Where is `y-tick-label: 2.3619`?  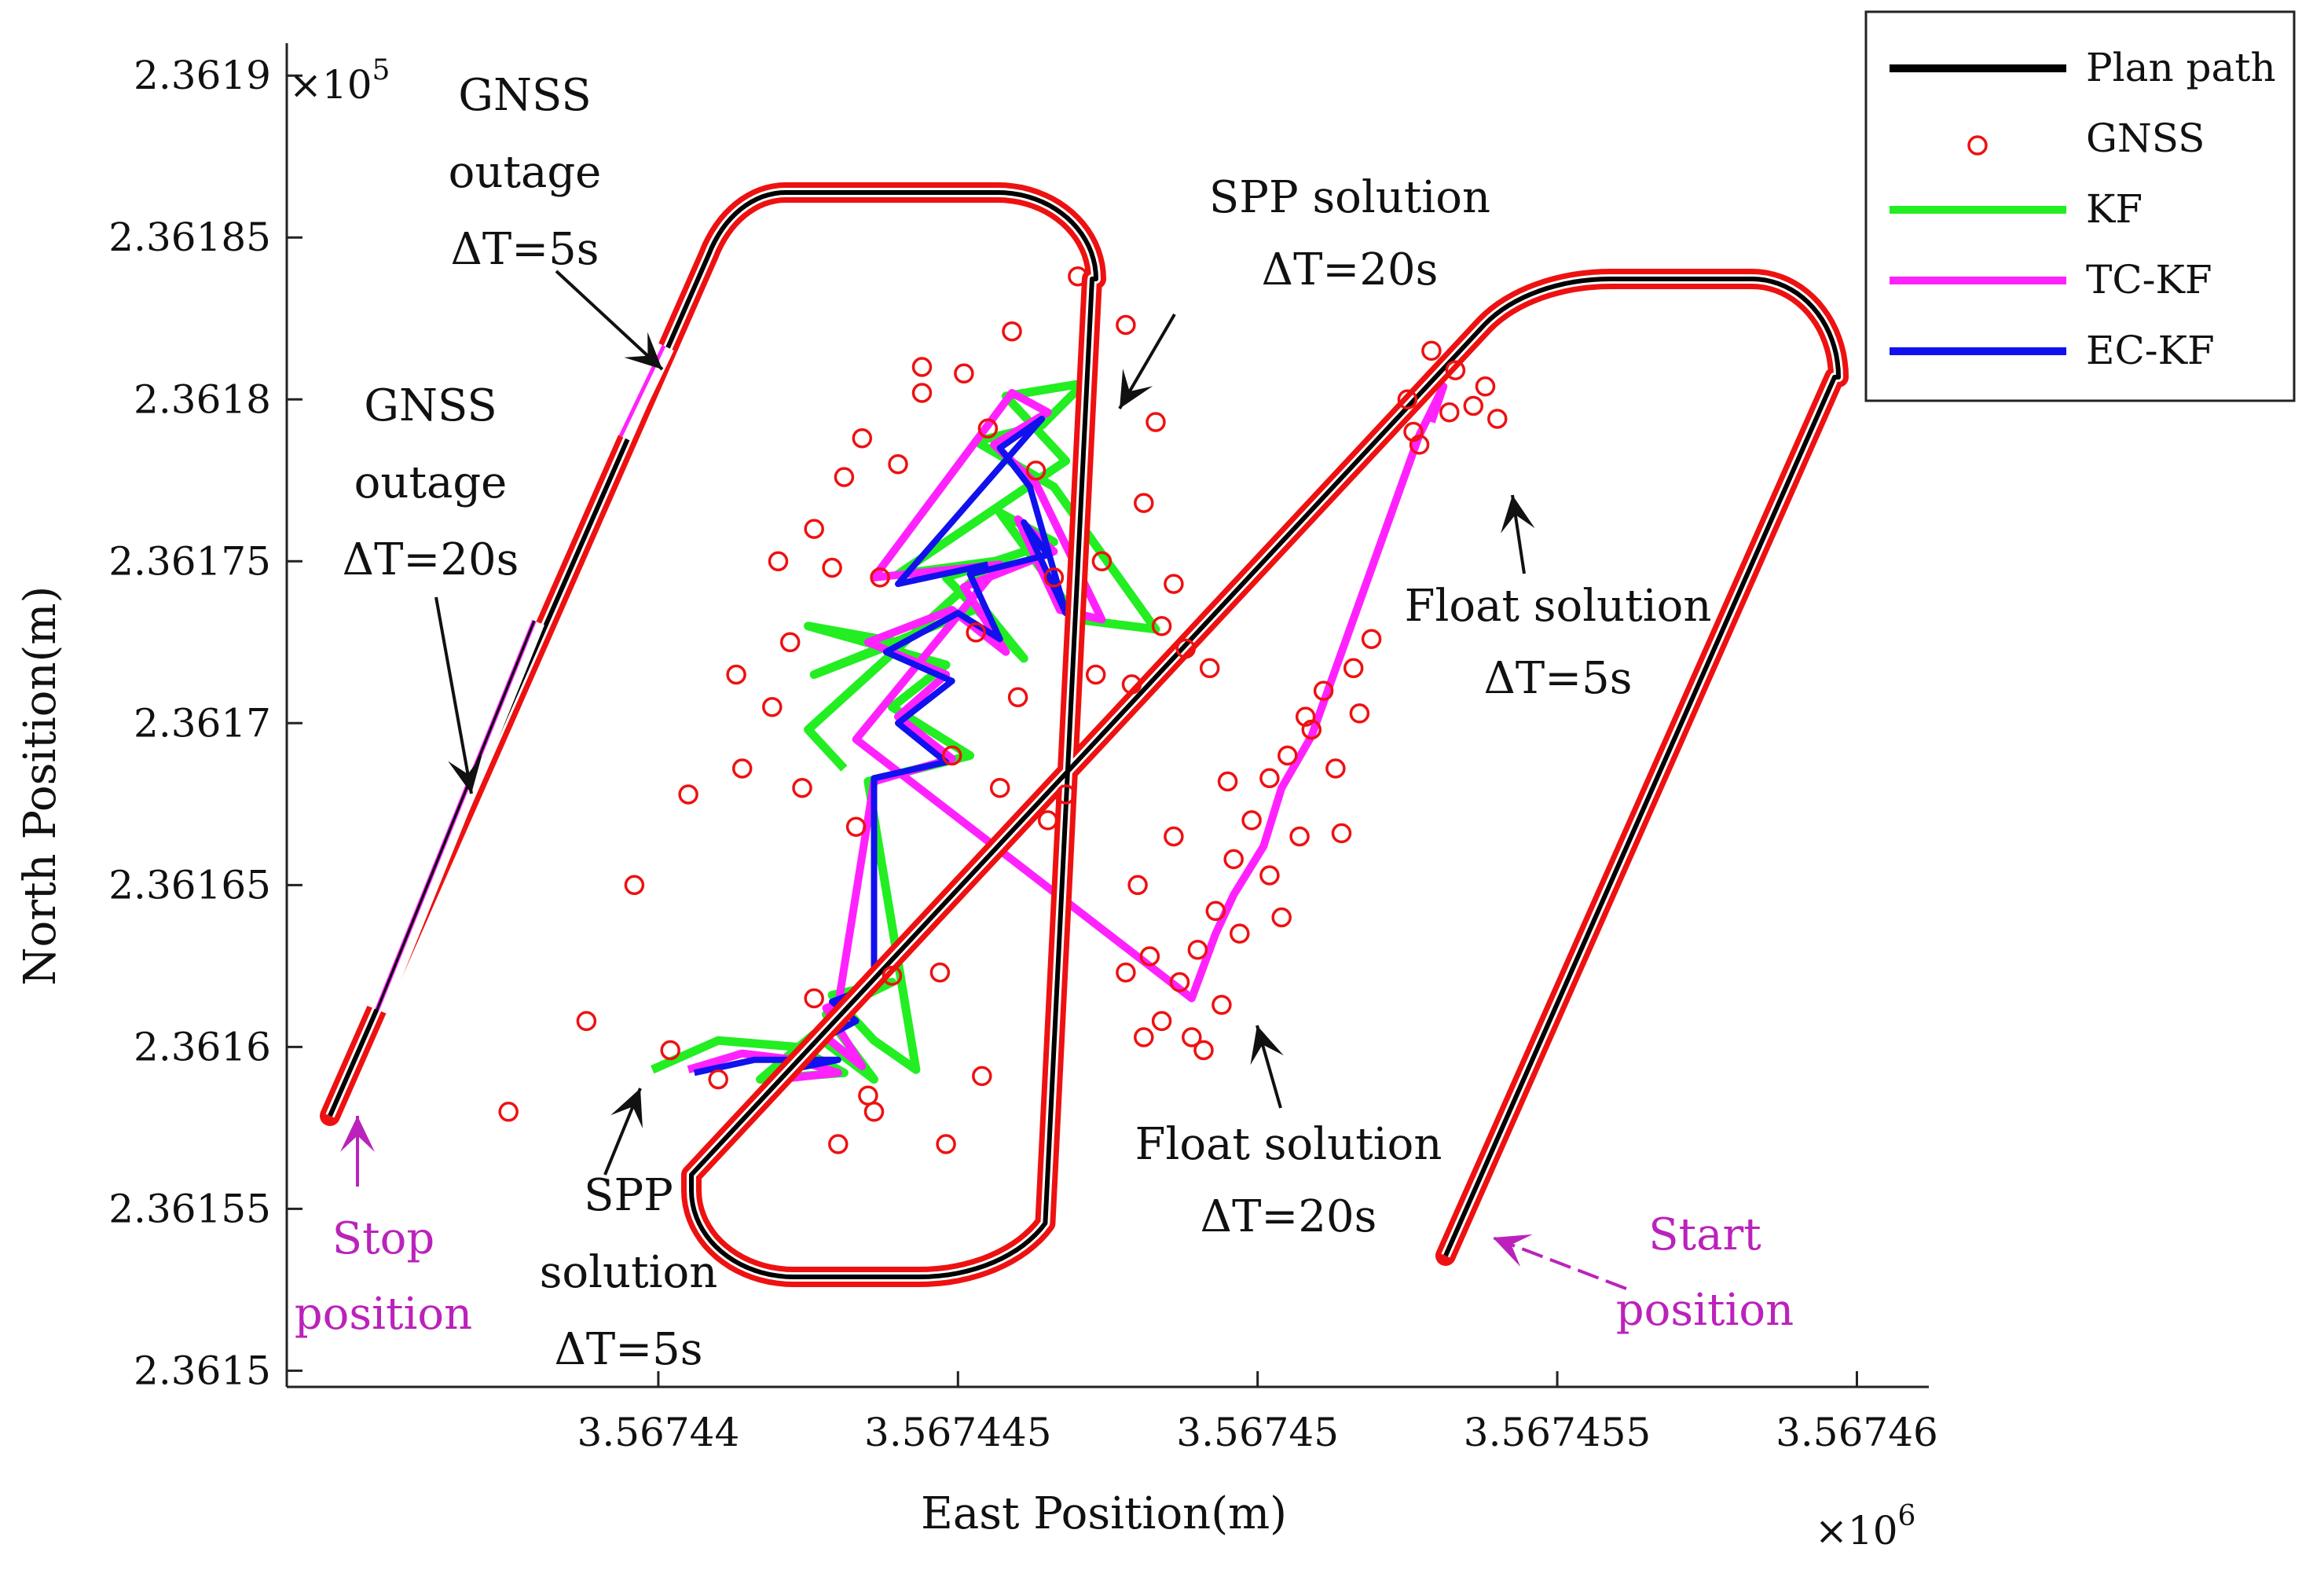
y-tick-label: 2.3619 is located at coordinates (202, 75).